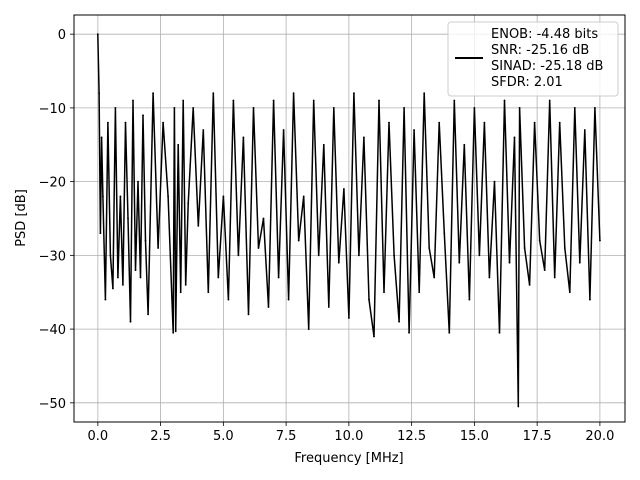 This screenshot has height=480, width=640. I want to click on legend-sinad: SINAD: -25.18 dB, so click(547, 66).